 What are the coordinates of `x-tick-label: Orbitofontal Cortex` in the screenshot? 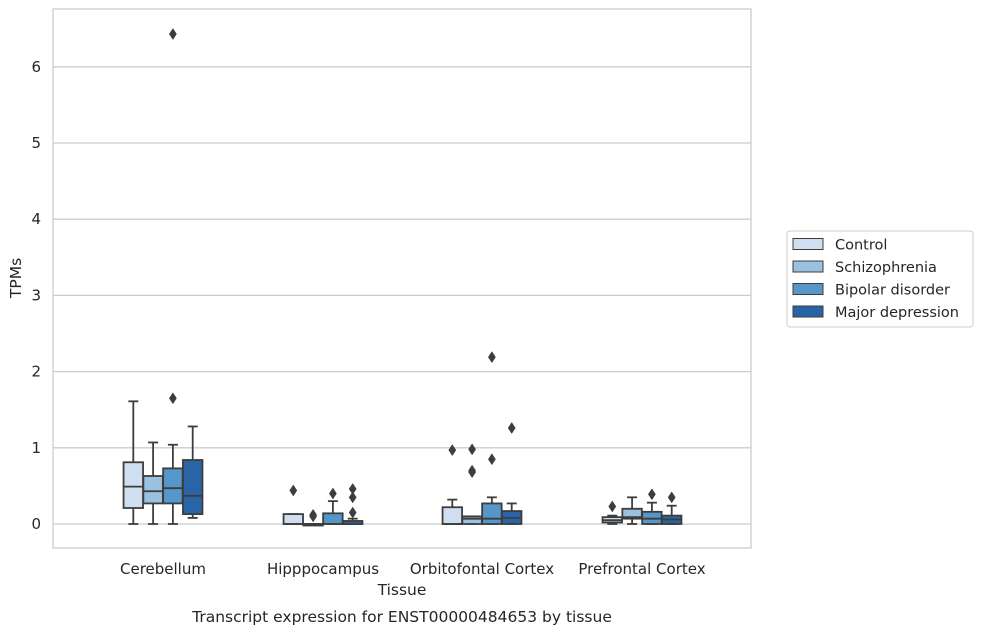 It's located at (482, 569).